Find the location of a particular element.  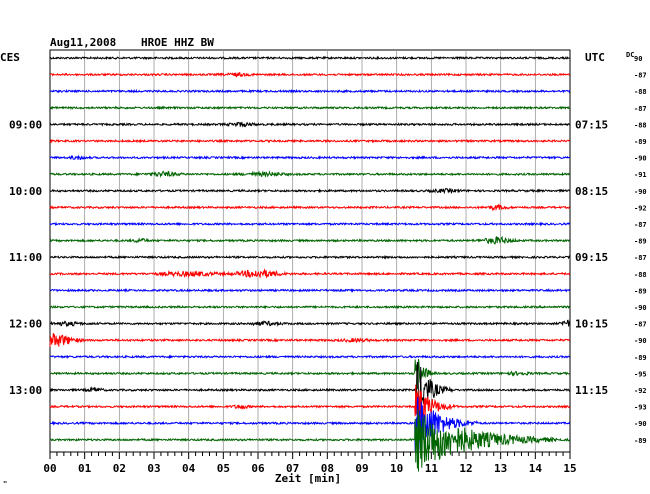

left-time-label: 12:00 is located at coordinates (25, 324).